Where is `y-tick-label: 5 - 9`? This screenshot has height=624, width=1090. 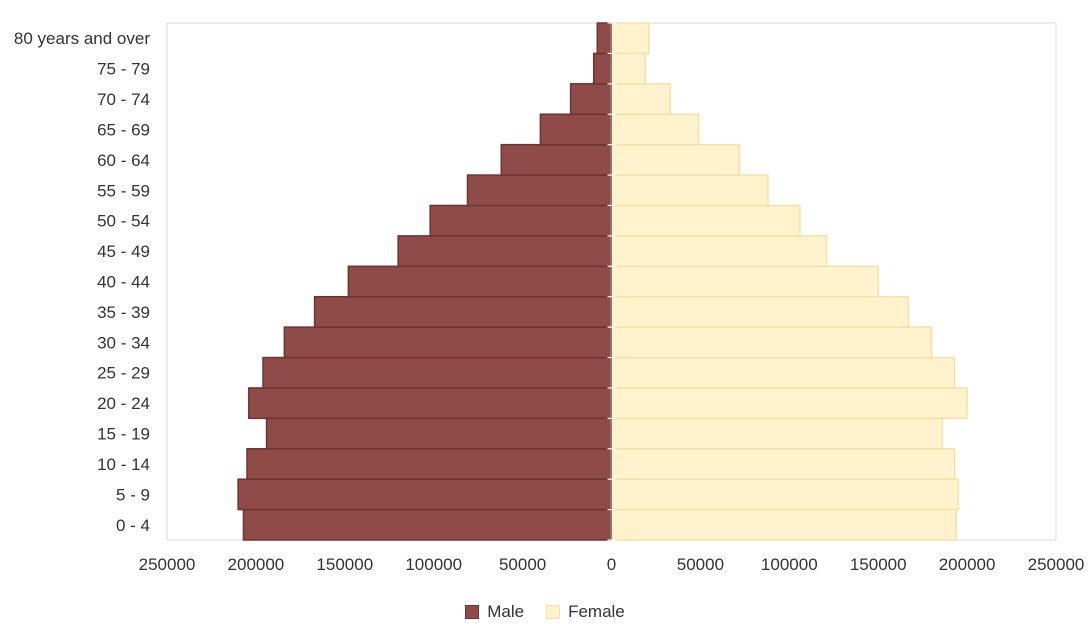
y-tick-label: 5 - 9 is located at coordinates (133, 494).